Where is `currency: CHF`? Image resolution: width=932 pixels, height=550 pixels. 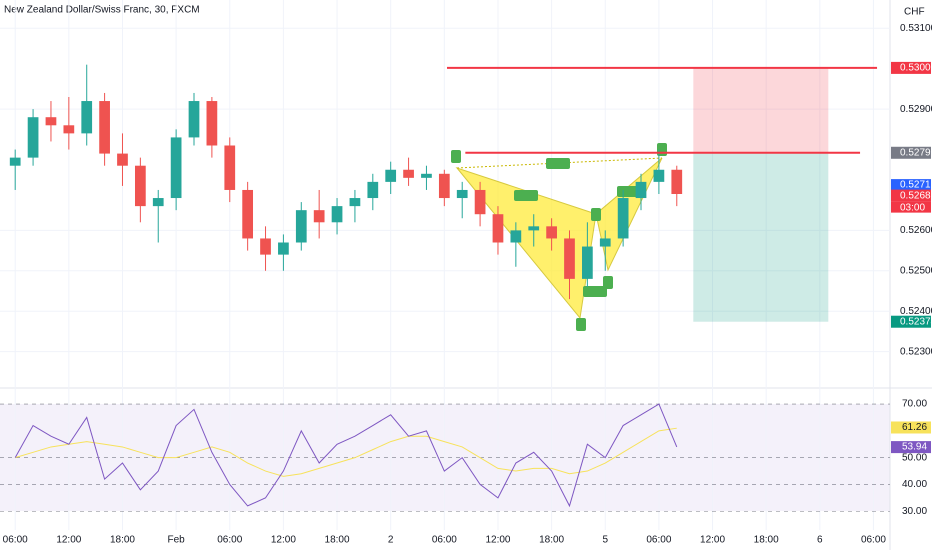 currency: CHF is located at coordinates (914, 12).